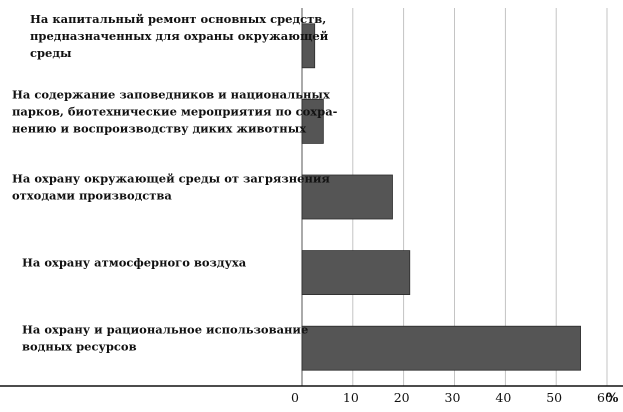 Image resolution: width=623 pixels, height=412 pixels. What do you see at coordinates (295, 397) in the screenshot?
I see `x-tick-label: 0` at bounding box center [295, 397].